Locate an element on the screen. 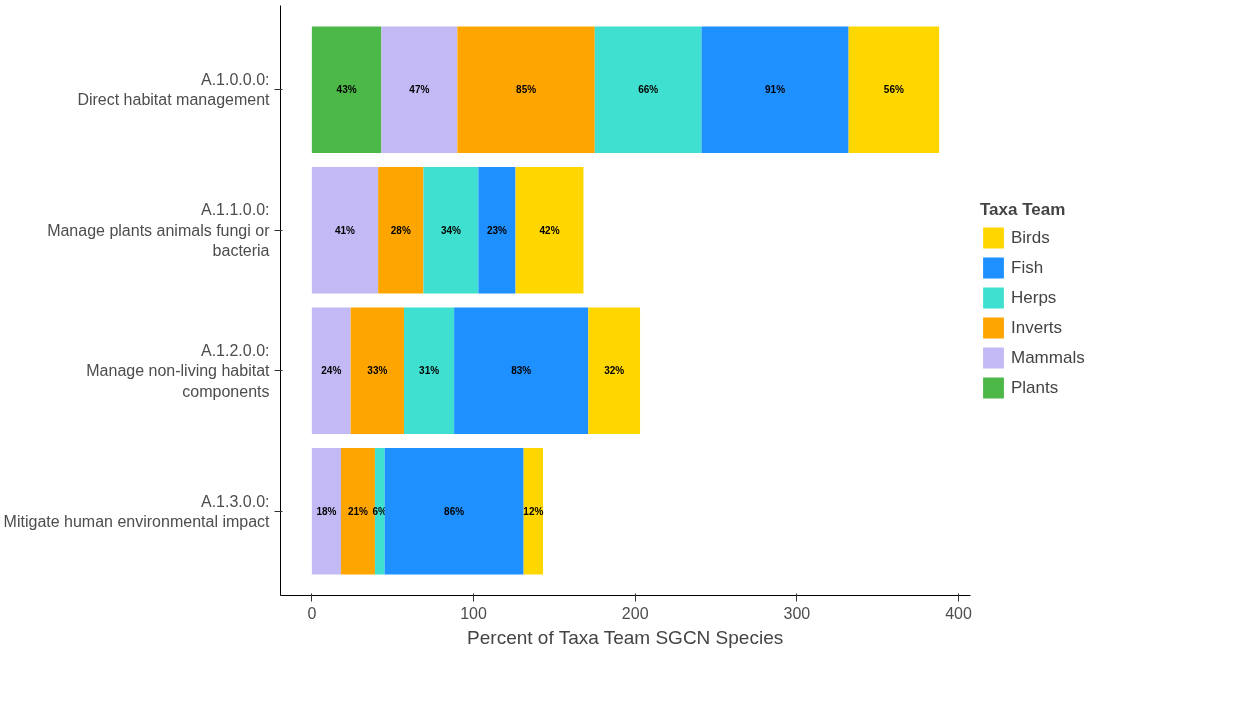 This screenshot has width=1238, height=707. x-tick-label: 400 is located at coordinates (958, 613).